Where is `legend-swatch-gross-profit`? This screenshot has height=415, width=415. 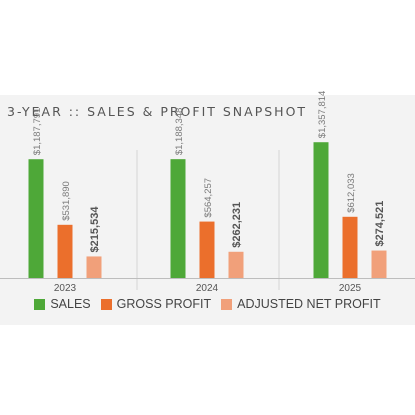
legend-swatch-gross-profit is located at coordinates (106, 304).